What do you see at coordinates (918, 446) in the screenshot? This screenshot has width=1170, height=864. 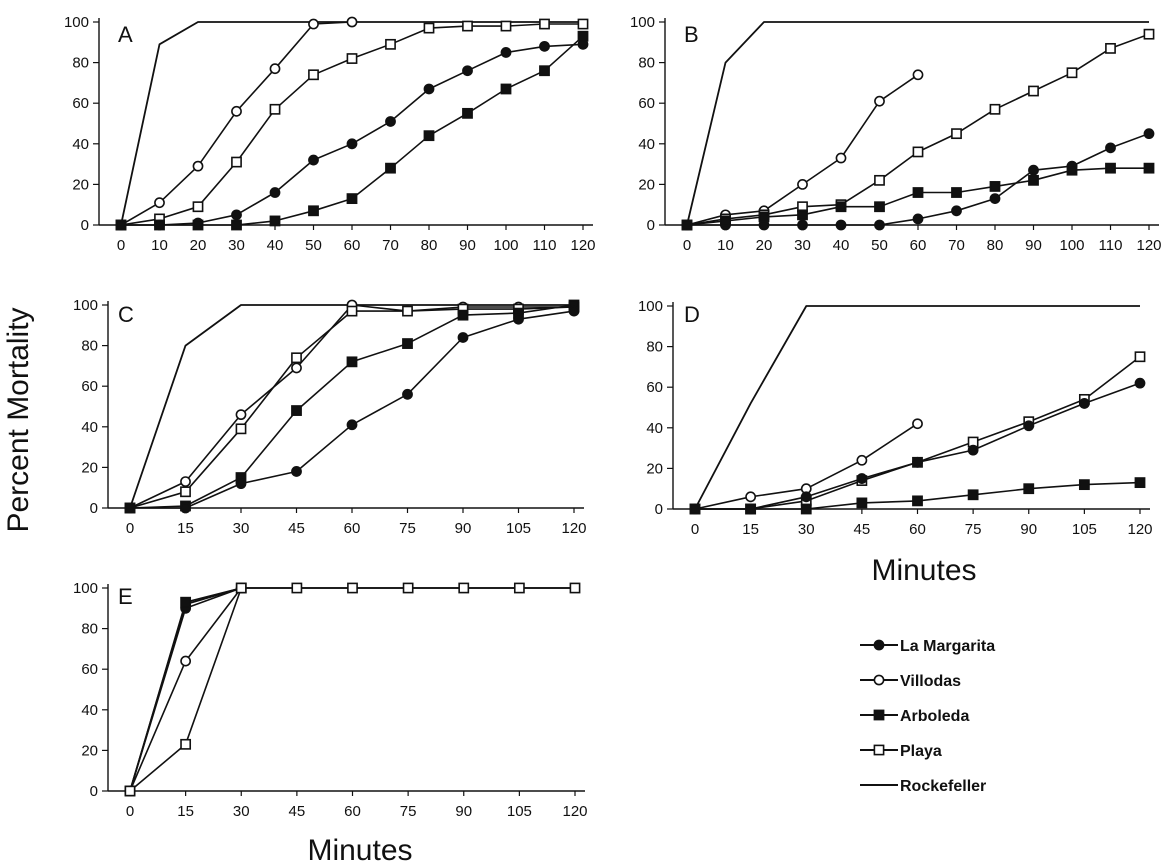 I see `series-line-la-margarita` at bounding box center [918, 446].